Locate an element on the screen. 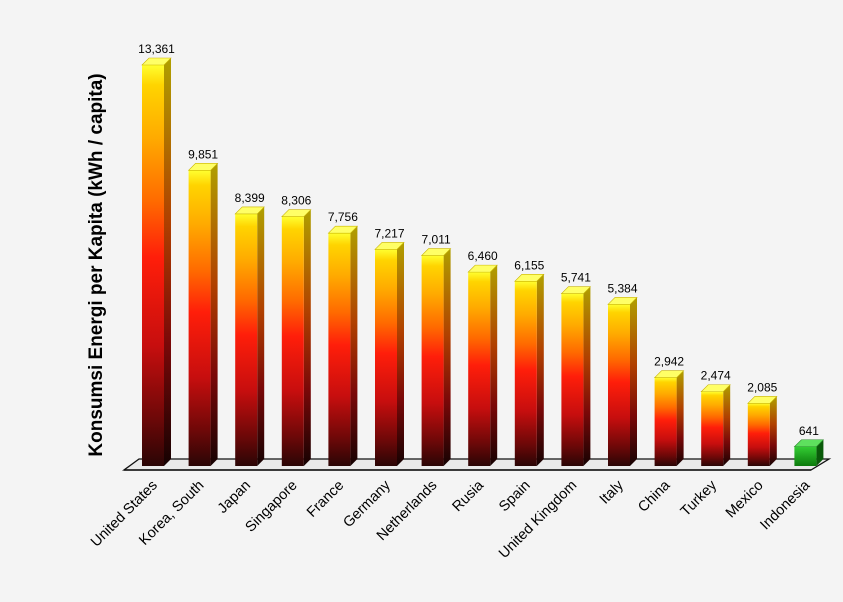 The height and width of the screenshot is (602, 843). bar-front-netherlands is located at coordinates (432, 360).